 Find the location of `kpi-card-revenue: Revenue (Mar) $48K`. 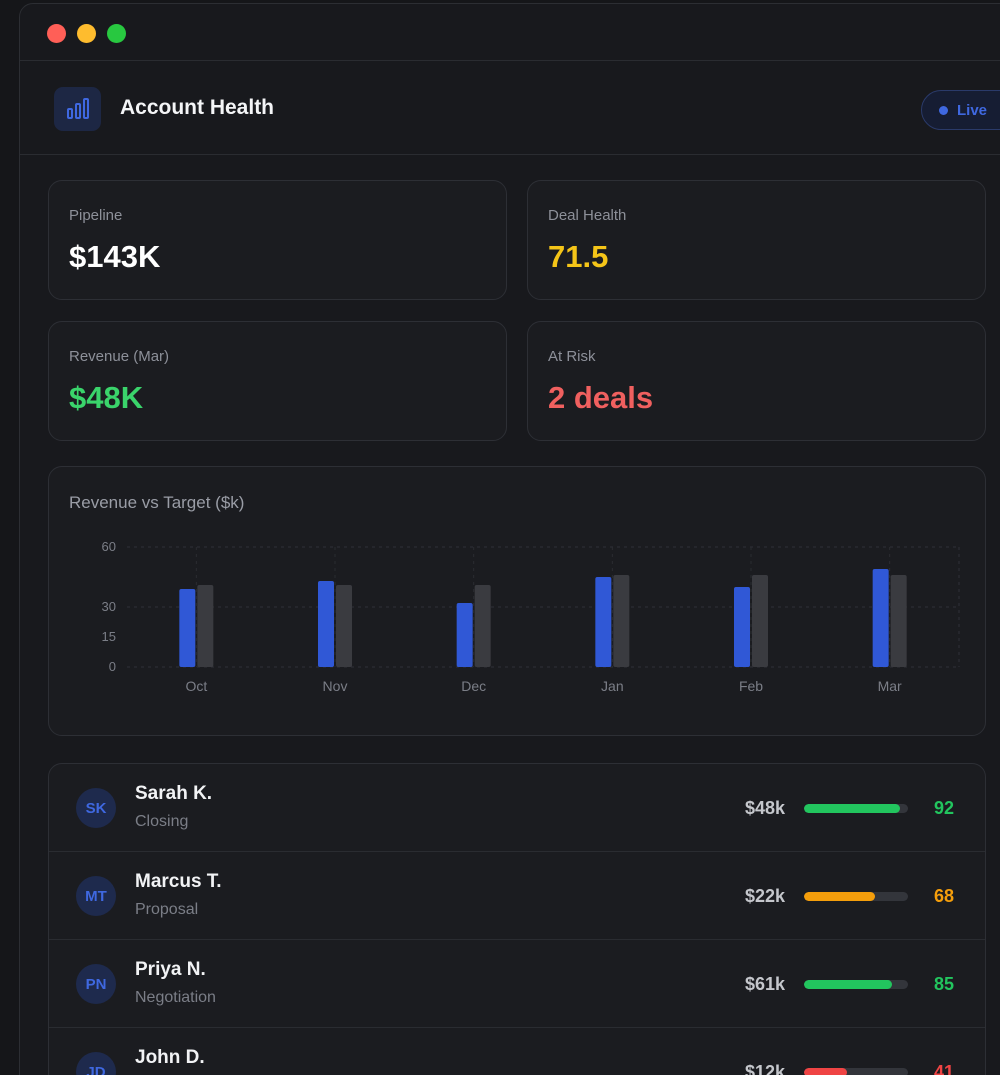

kpi-card-revenue: Revenue (Mar) $48K is located at coordinates (277, 381).